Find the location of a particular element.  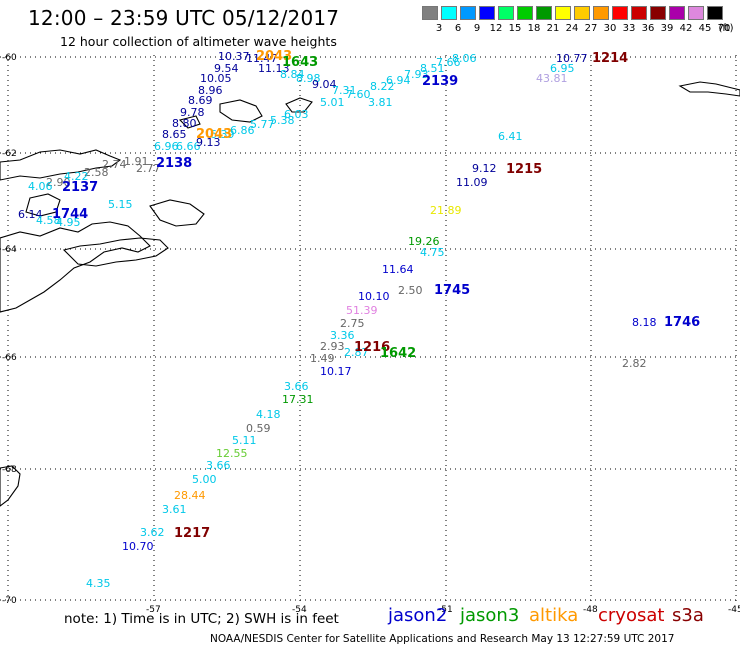

wave-height-value: 11.47 is located at coordinates (262, 58).